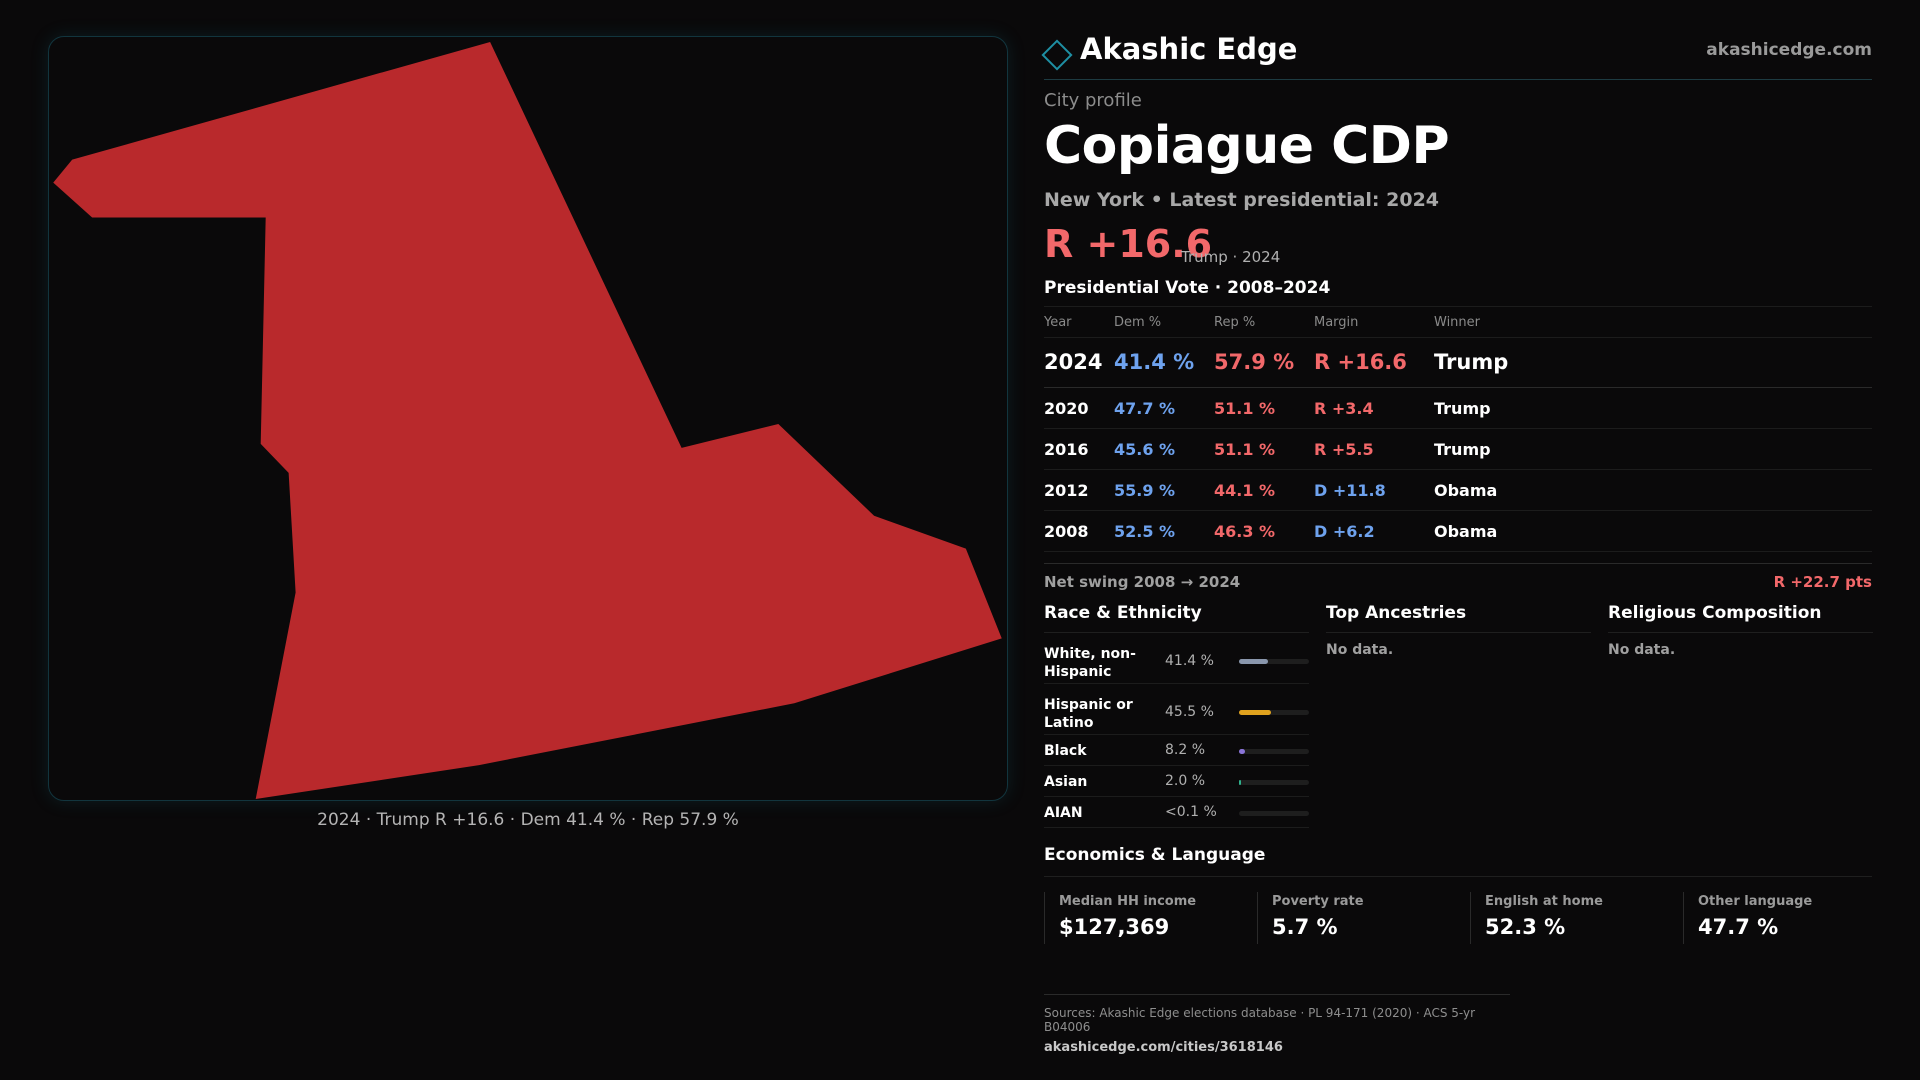 The width and height of the screenshot is (1920, 1080). I want to click on row-margin: D +11.8, so click(1350, 490).